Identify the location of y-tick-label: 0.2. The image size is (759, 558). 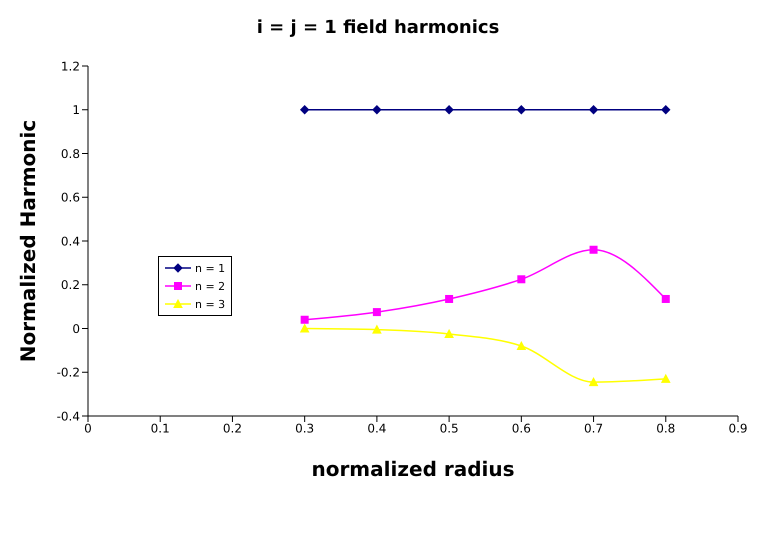
(70, 285).